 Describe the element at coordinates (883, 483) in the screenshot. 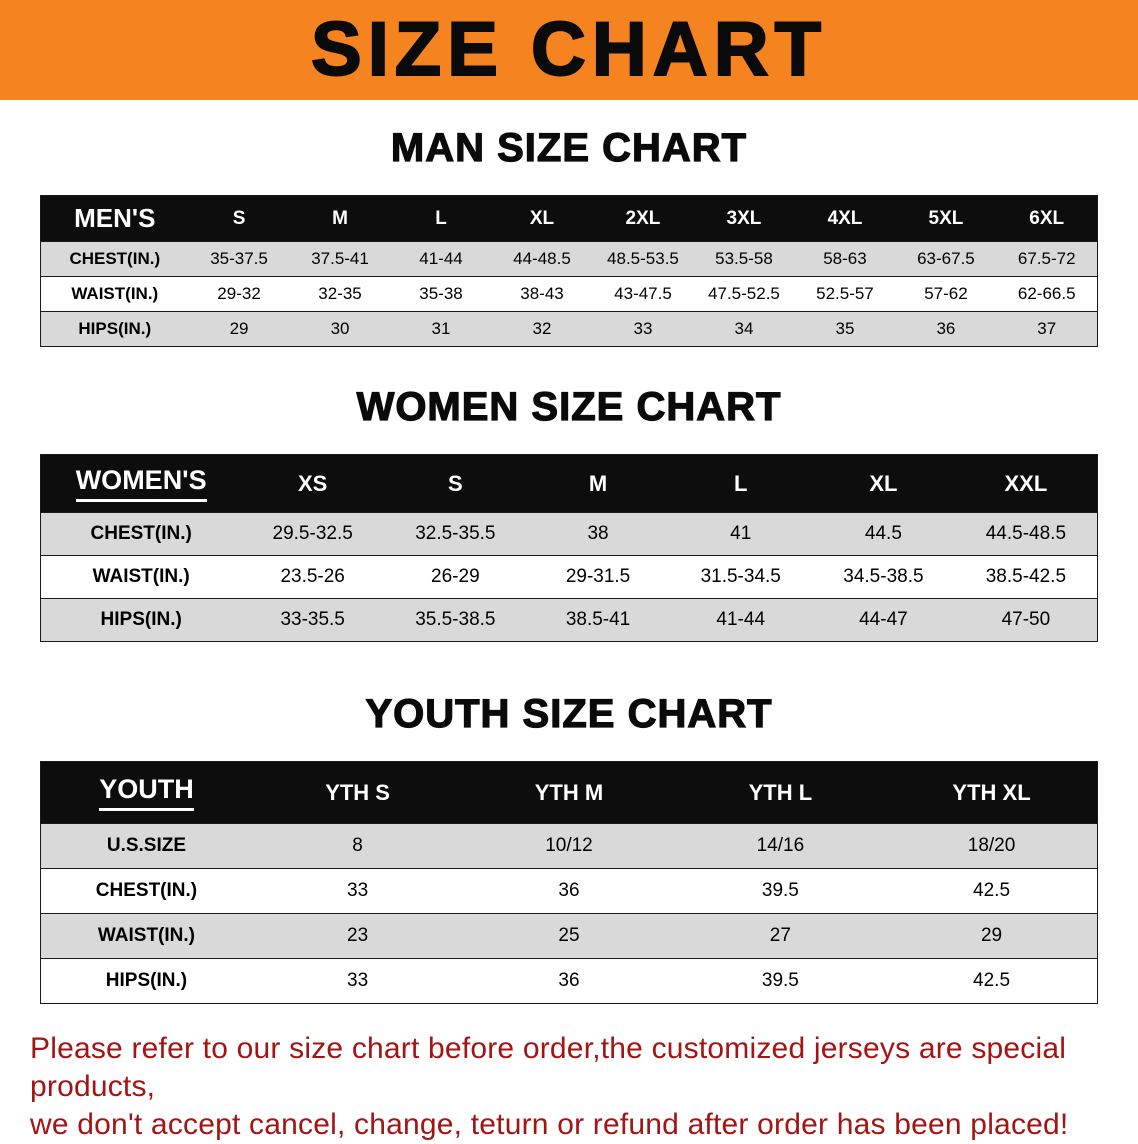

I see `size-column-header: XL` at that location.